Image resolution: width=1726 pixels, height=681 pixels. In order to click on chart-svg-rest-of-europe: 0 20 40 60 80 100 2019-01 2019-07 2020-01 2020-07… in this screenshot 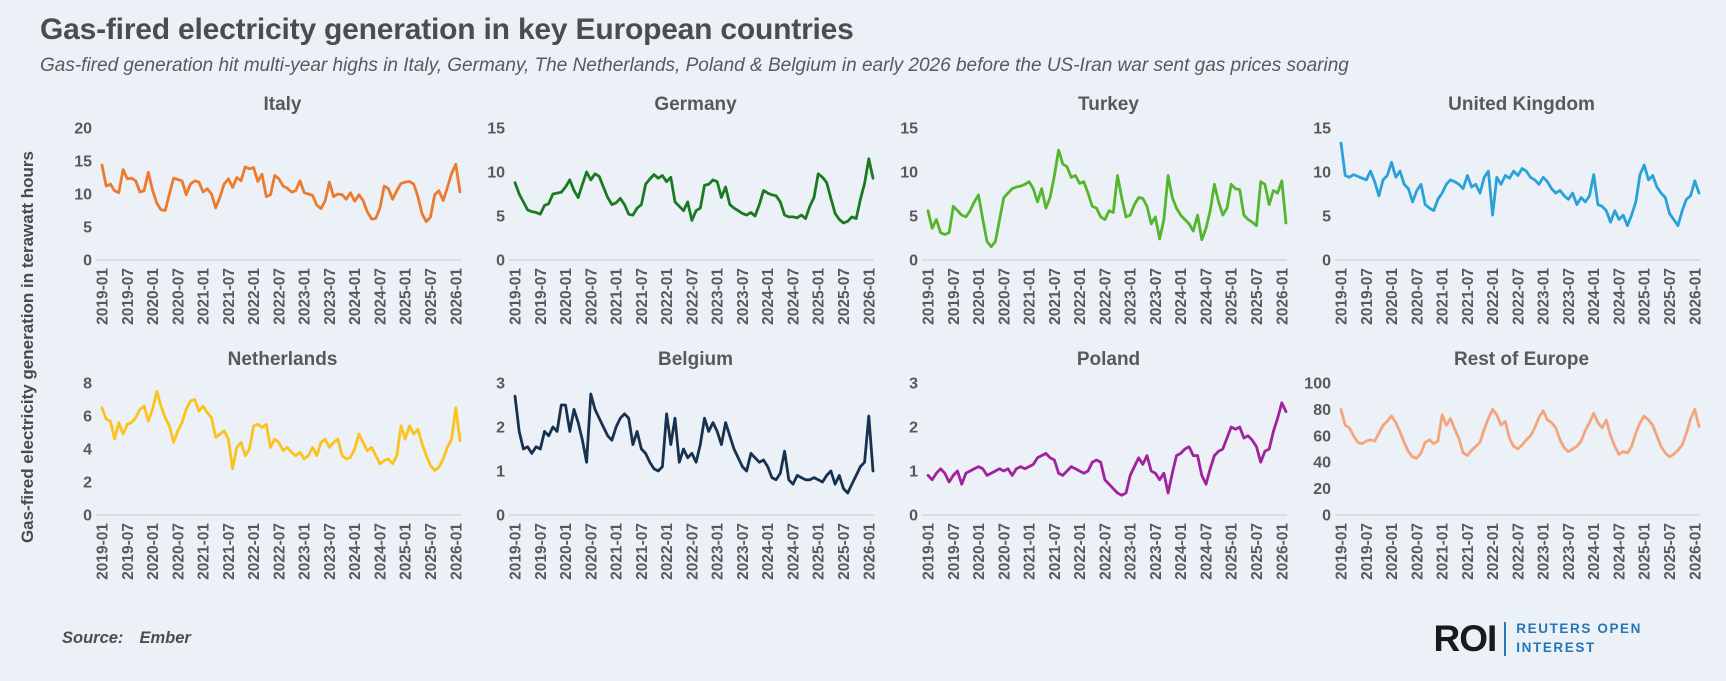, I will do `click(1504, 478)`.